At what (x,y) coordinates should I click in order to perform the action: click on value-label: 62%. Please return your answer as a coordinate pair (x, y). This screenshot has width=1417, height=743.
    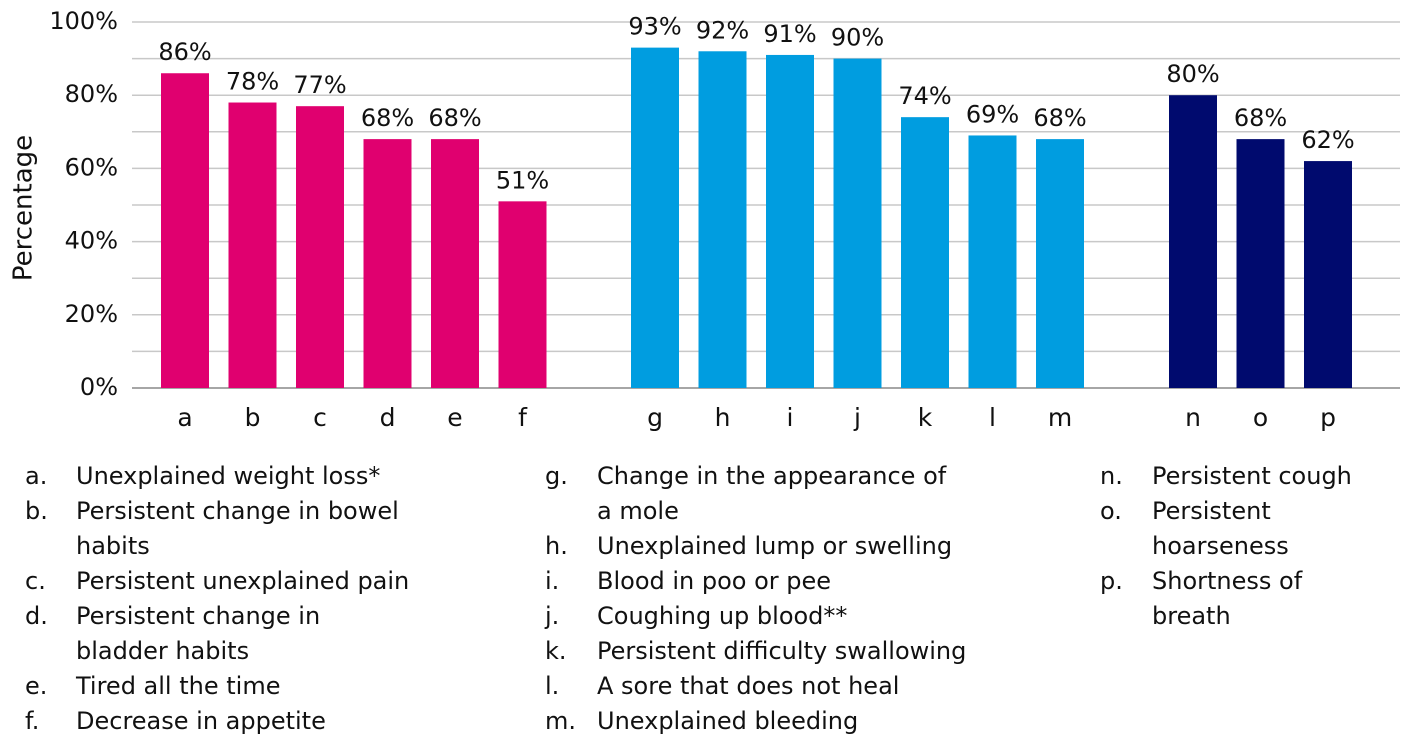
    Looking at the image, I should click on (1327, 140).